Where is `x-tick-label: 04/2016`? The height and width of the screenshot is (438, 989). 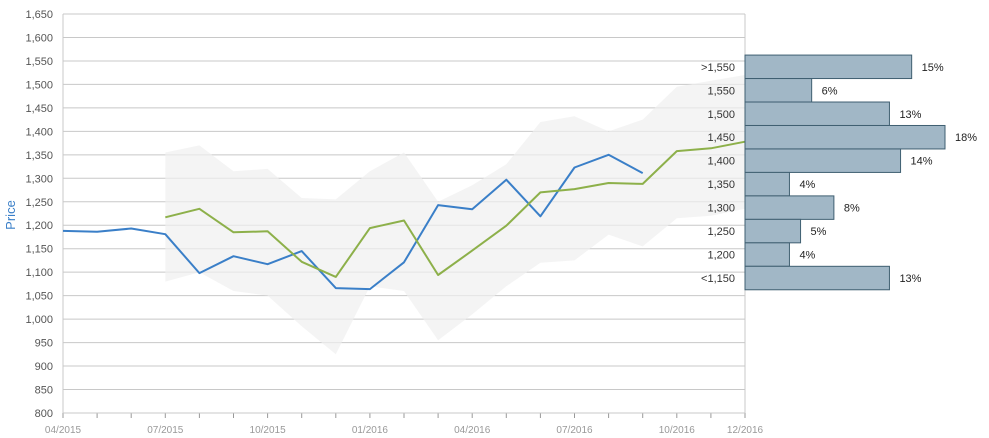 x-tick-label: 04/2016 is located at coordinates (472, 430).